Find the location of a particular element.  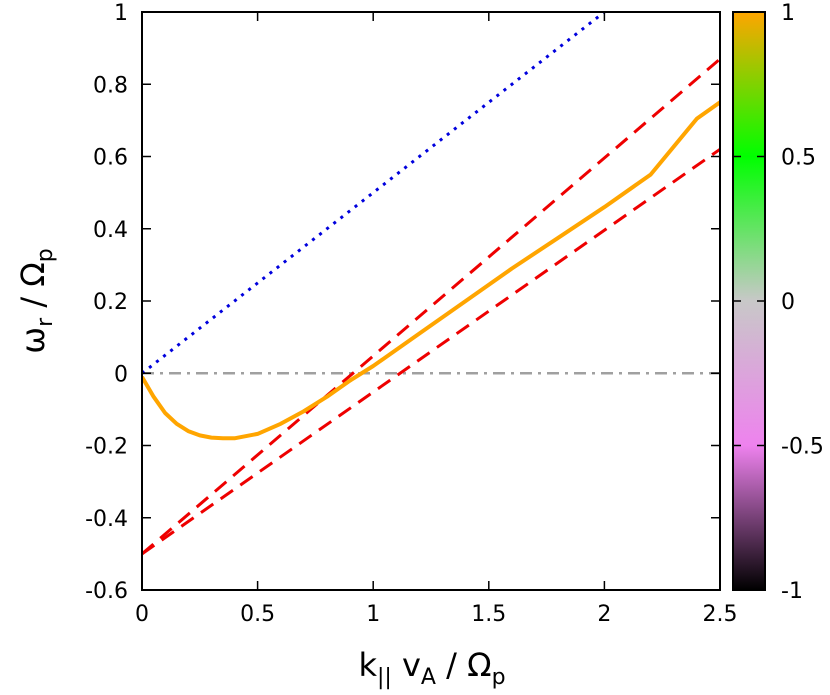

colorbar: 1 0.5 0 -0.5 -1 is located at coordinates (778, 302).